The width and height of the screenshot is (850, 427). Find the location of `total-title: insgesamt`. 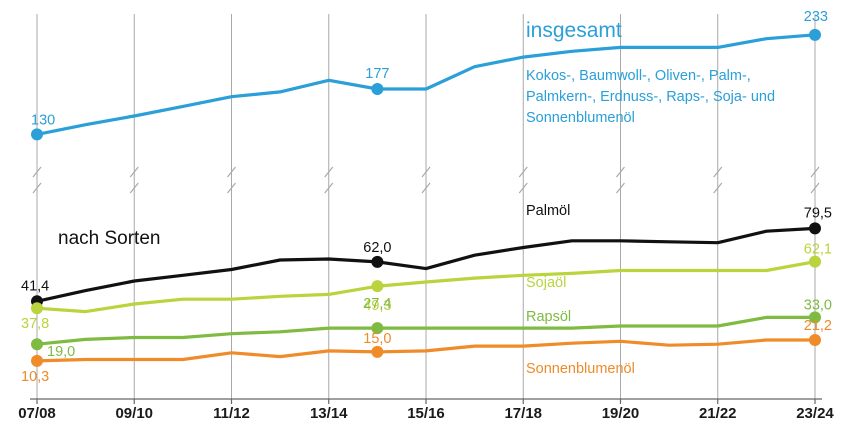

total-title: insgesamt is located at coordinates (574, 30).